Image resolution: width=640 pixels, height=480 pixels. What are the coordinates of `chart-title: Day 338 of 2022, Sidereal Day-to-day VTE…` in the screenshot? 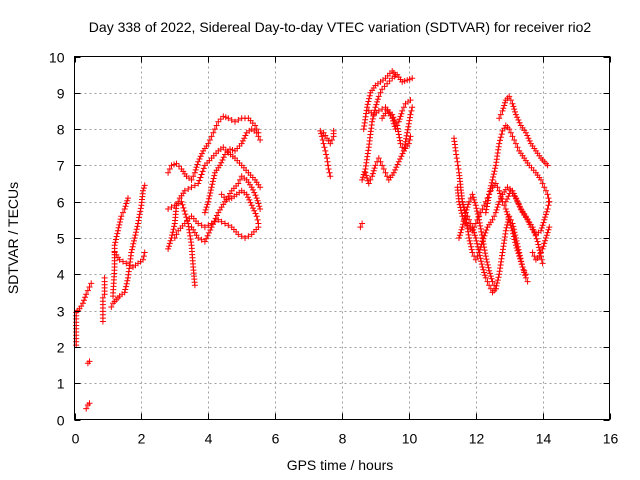 It's located at (340, 27).